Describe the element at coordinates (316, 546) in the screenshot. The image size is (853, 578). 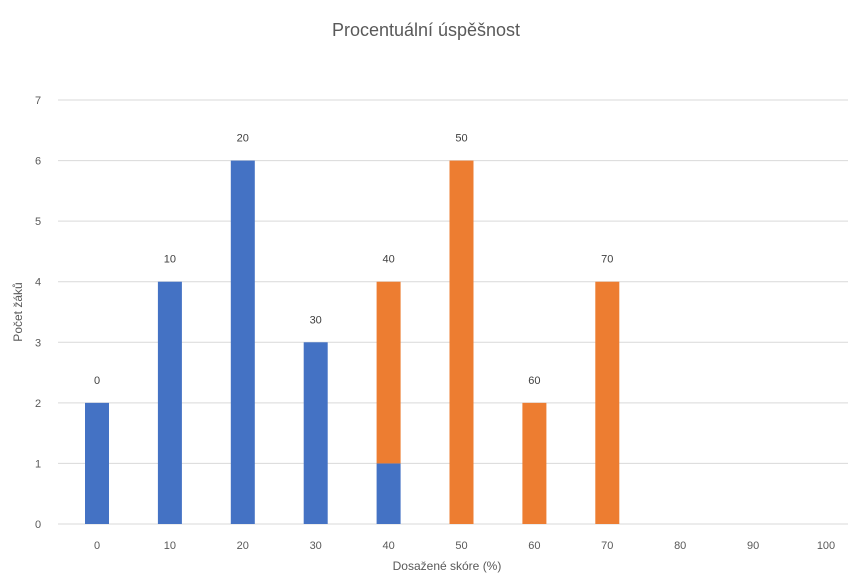
I see `x-tick-label: 30` at that location.